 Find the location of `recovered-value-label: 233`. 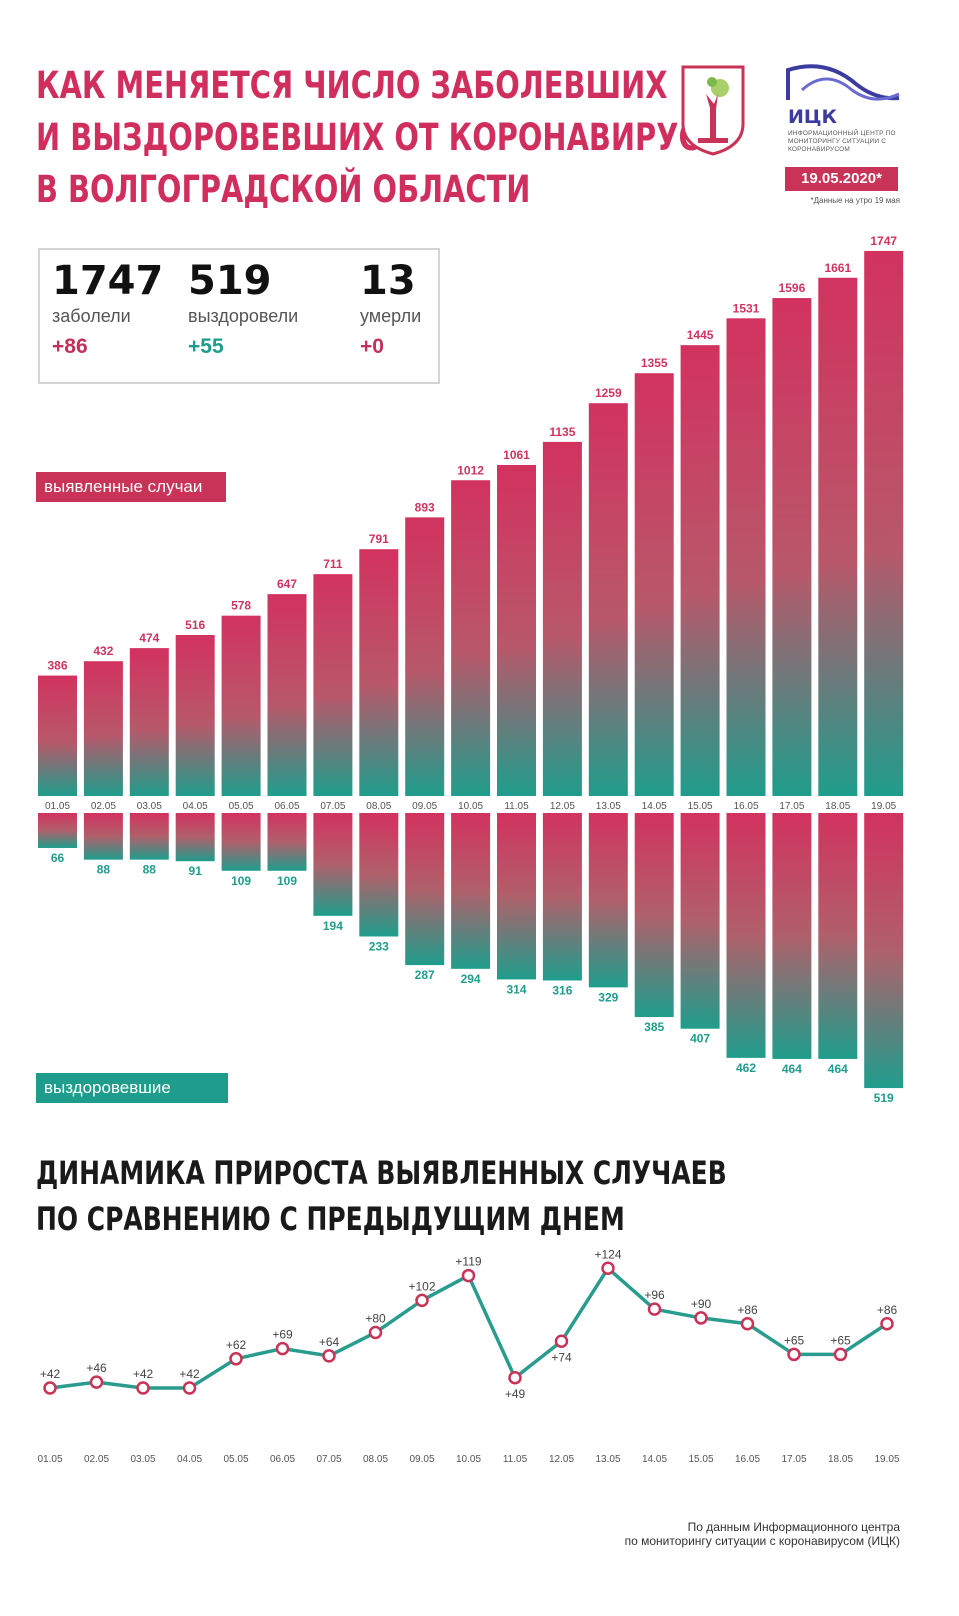

recovered-value-label: 233 is located at coordinates (379, 946).